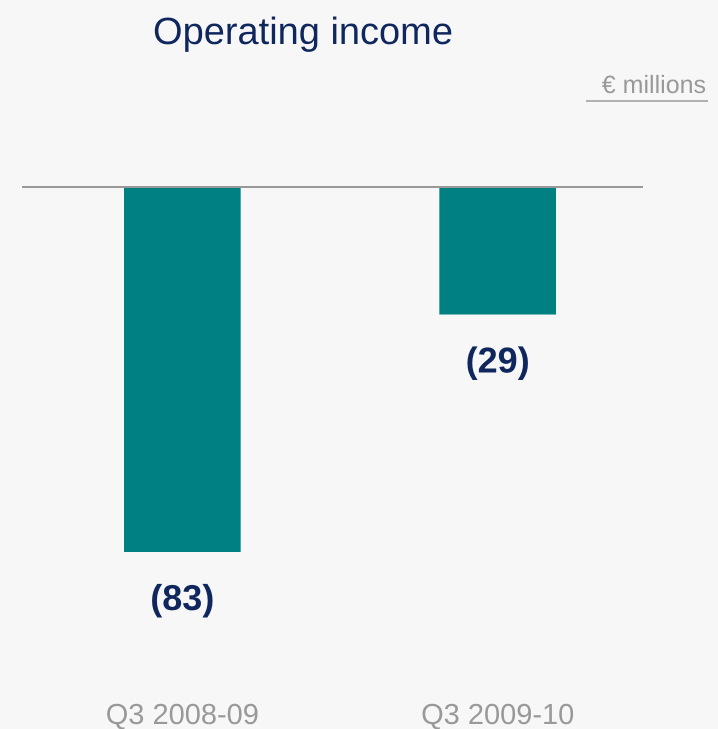 The image size is (718, 729). I want to click on y-axis-title: € millions, so click(654, 85).